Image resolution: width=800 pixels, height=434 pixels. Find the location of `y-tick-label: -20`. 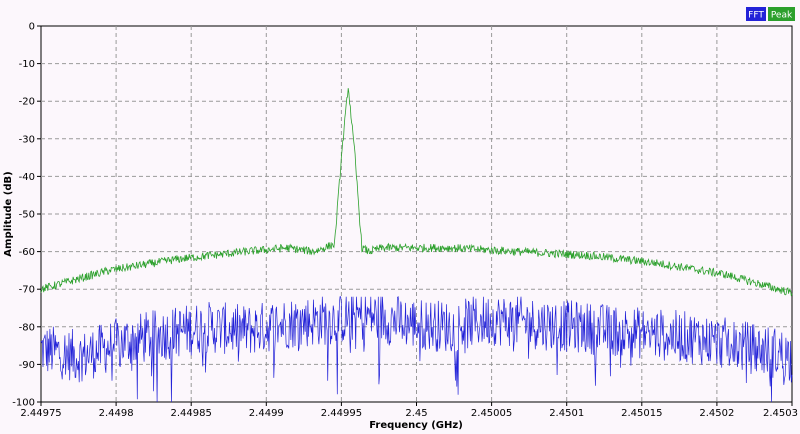

y-tick-label: -20 is located at coordinates (27, 102).